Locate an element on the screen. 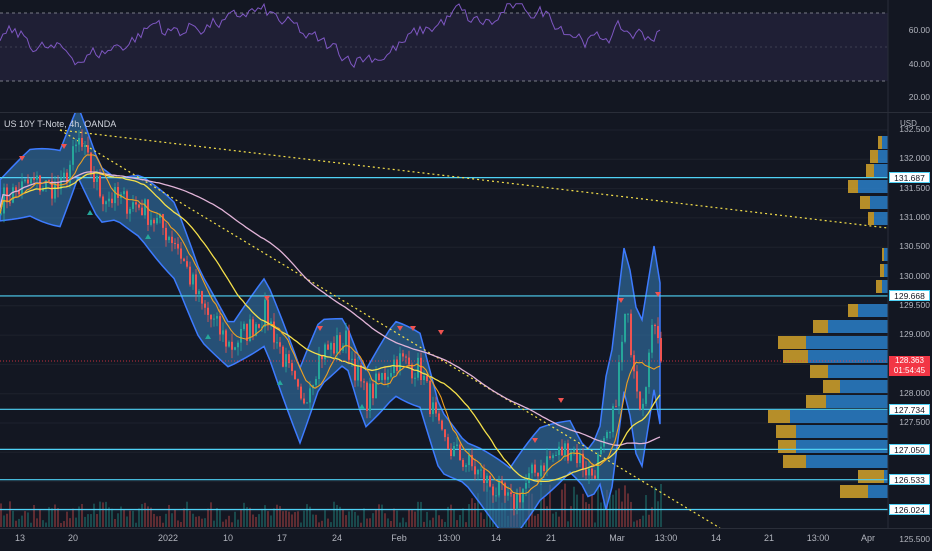  symbol-legend: US 10Y T-Note, 4h, OANDA is located at coordinates (60, 124).